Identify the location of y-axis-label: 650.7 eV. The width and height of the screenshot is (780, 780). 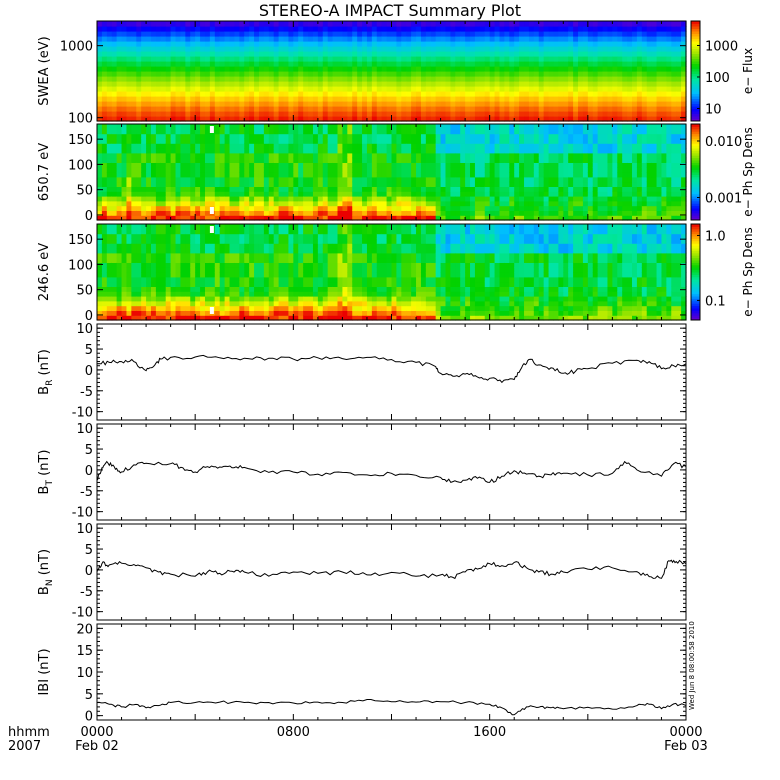
(44, 172).